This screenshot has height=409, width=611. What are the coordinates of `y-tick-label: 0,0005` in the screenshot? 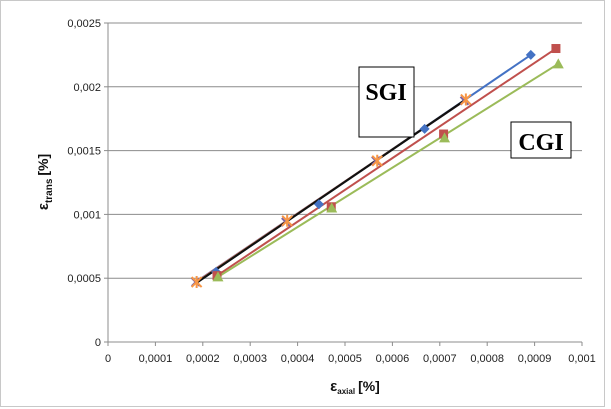 It's located at (84, 279).